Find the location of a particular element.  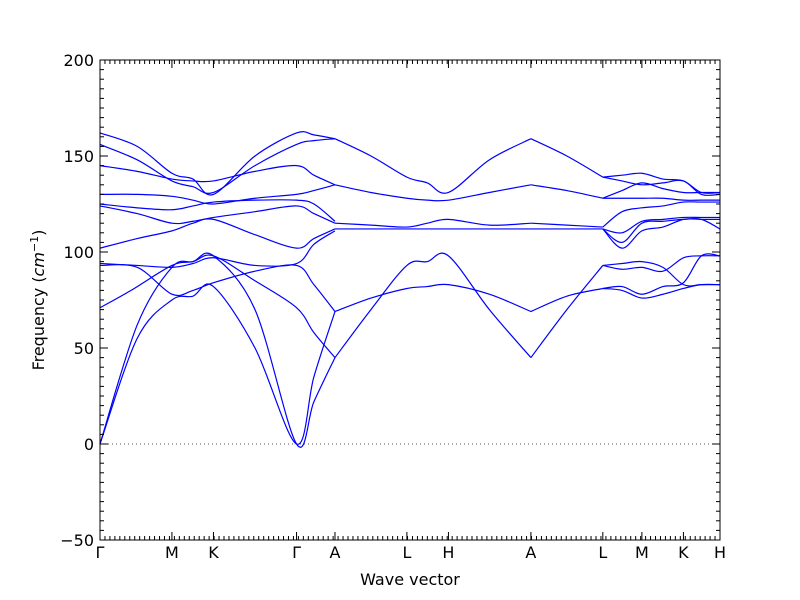

y-tick-label: 0 is located at coordinates (89, 444).